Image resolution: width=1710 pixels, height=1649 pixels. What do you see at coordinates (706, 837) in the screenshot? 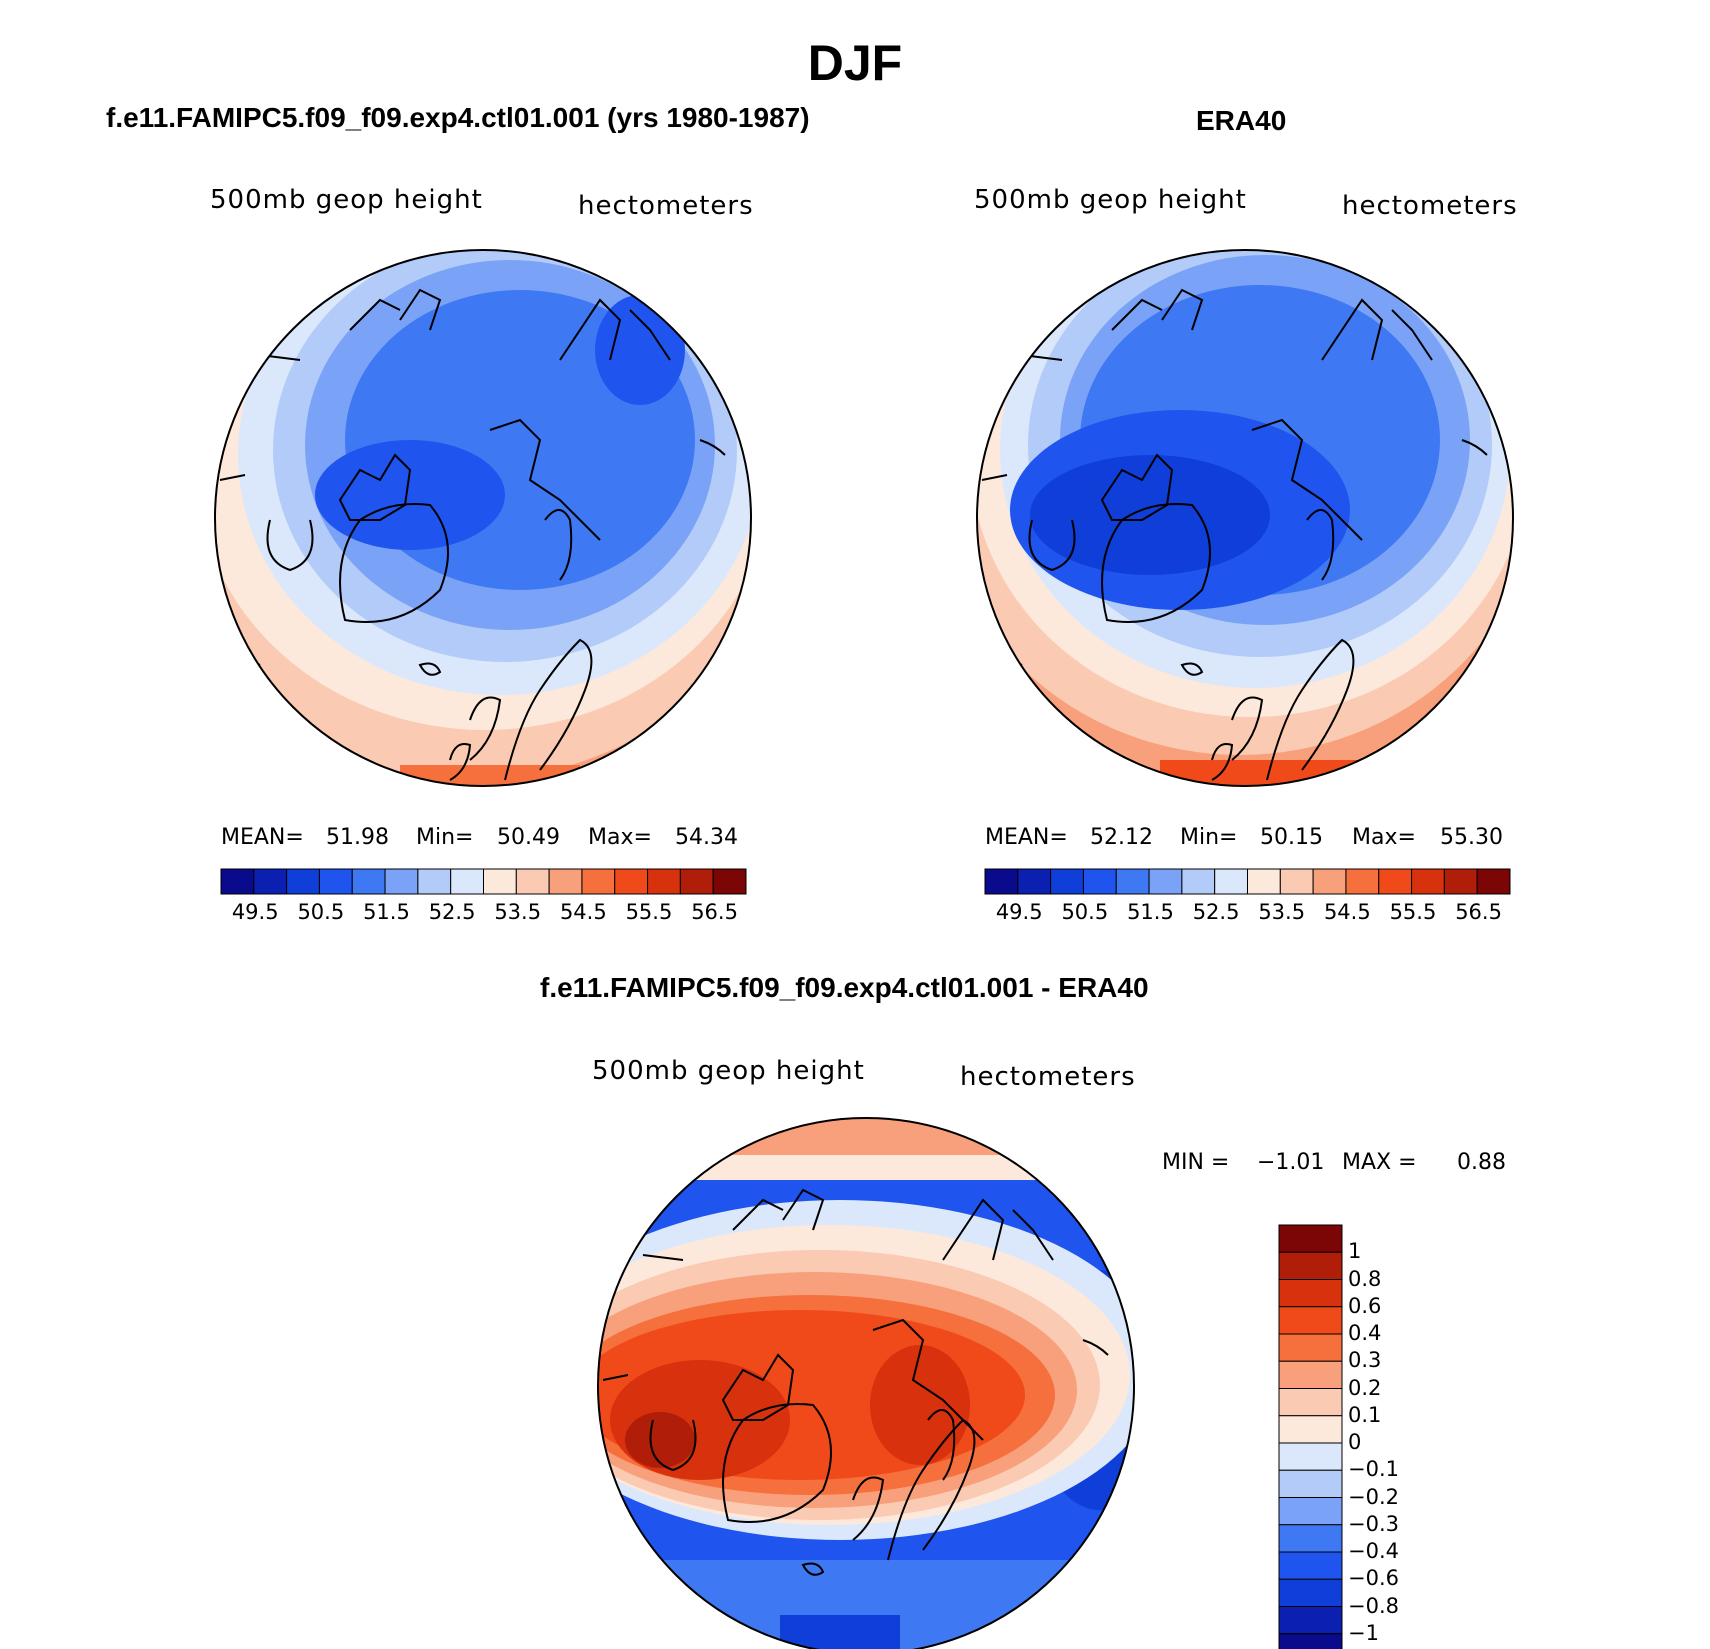
I see `panel1-max-value: 54.34` at bounding box center [706, 837].